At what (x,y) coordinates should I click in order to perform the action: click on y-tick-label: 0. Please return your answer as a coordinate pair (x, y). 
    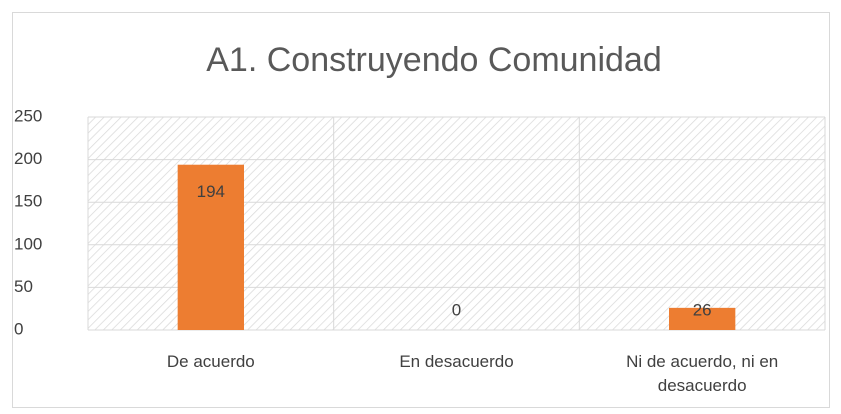
    Looking at the image, I should click on (18, 328).